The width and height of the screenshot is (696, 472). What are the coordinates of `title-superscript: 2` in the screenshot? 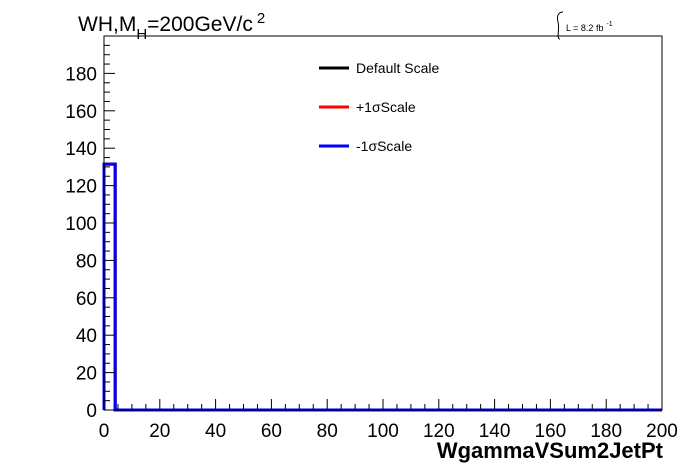 It's located at (261, 18).